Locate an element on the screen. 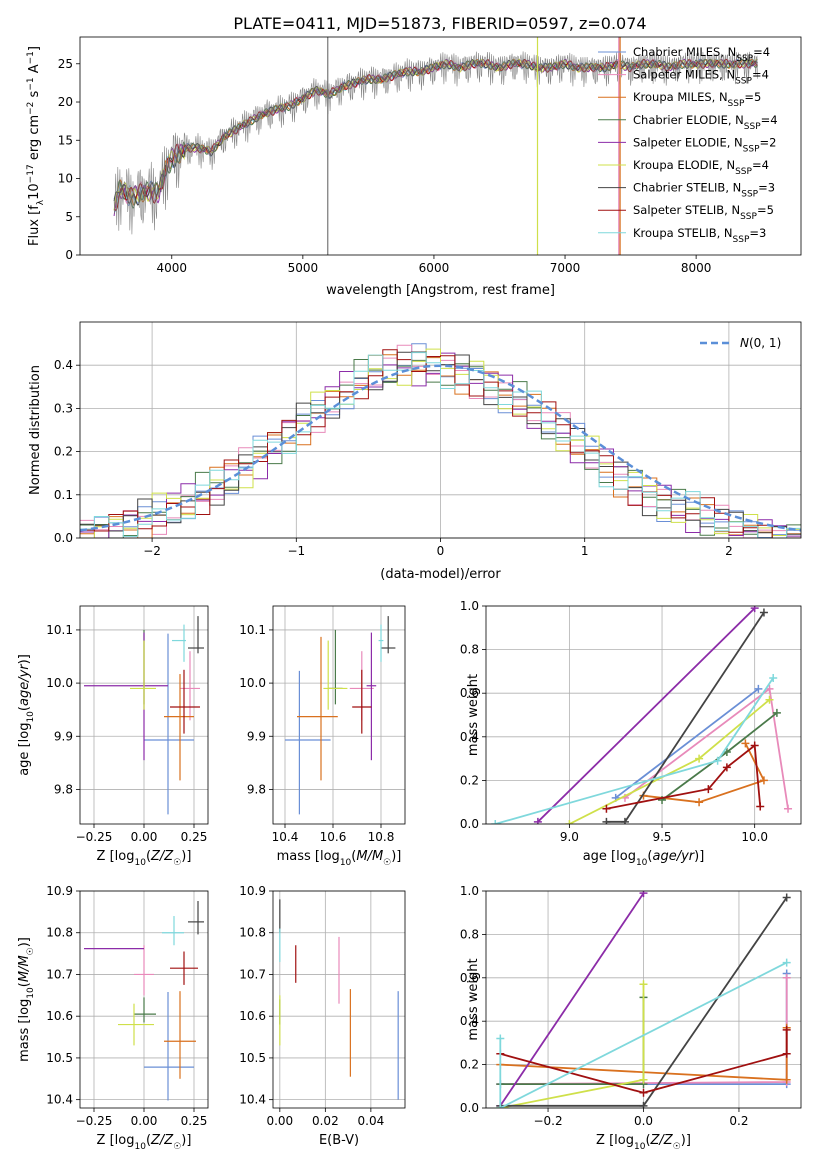  legend-entry: Chabrier MILES, NSSP=4 is located at coordinates (701, 54).